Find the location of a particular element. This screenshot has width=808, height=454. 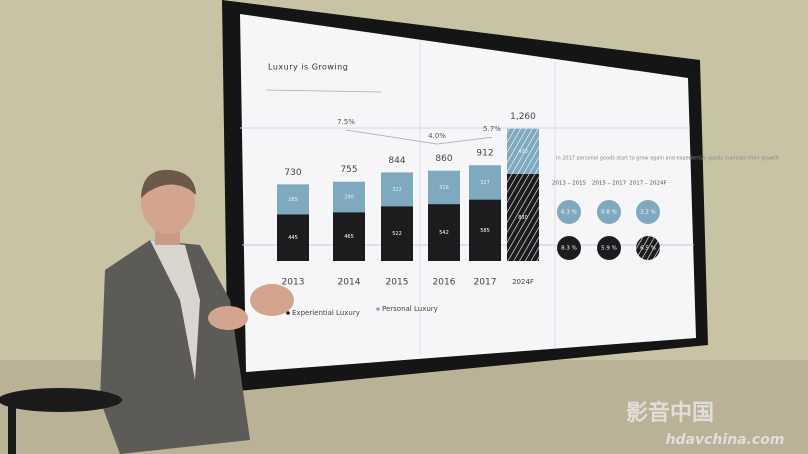

segment-label: 522 is located at coordinates (397, 234).